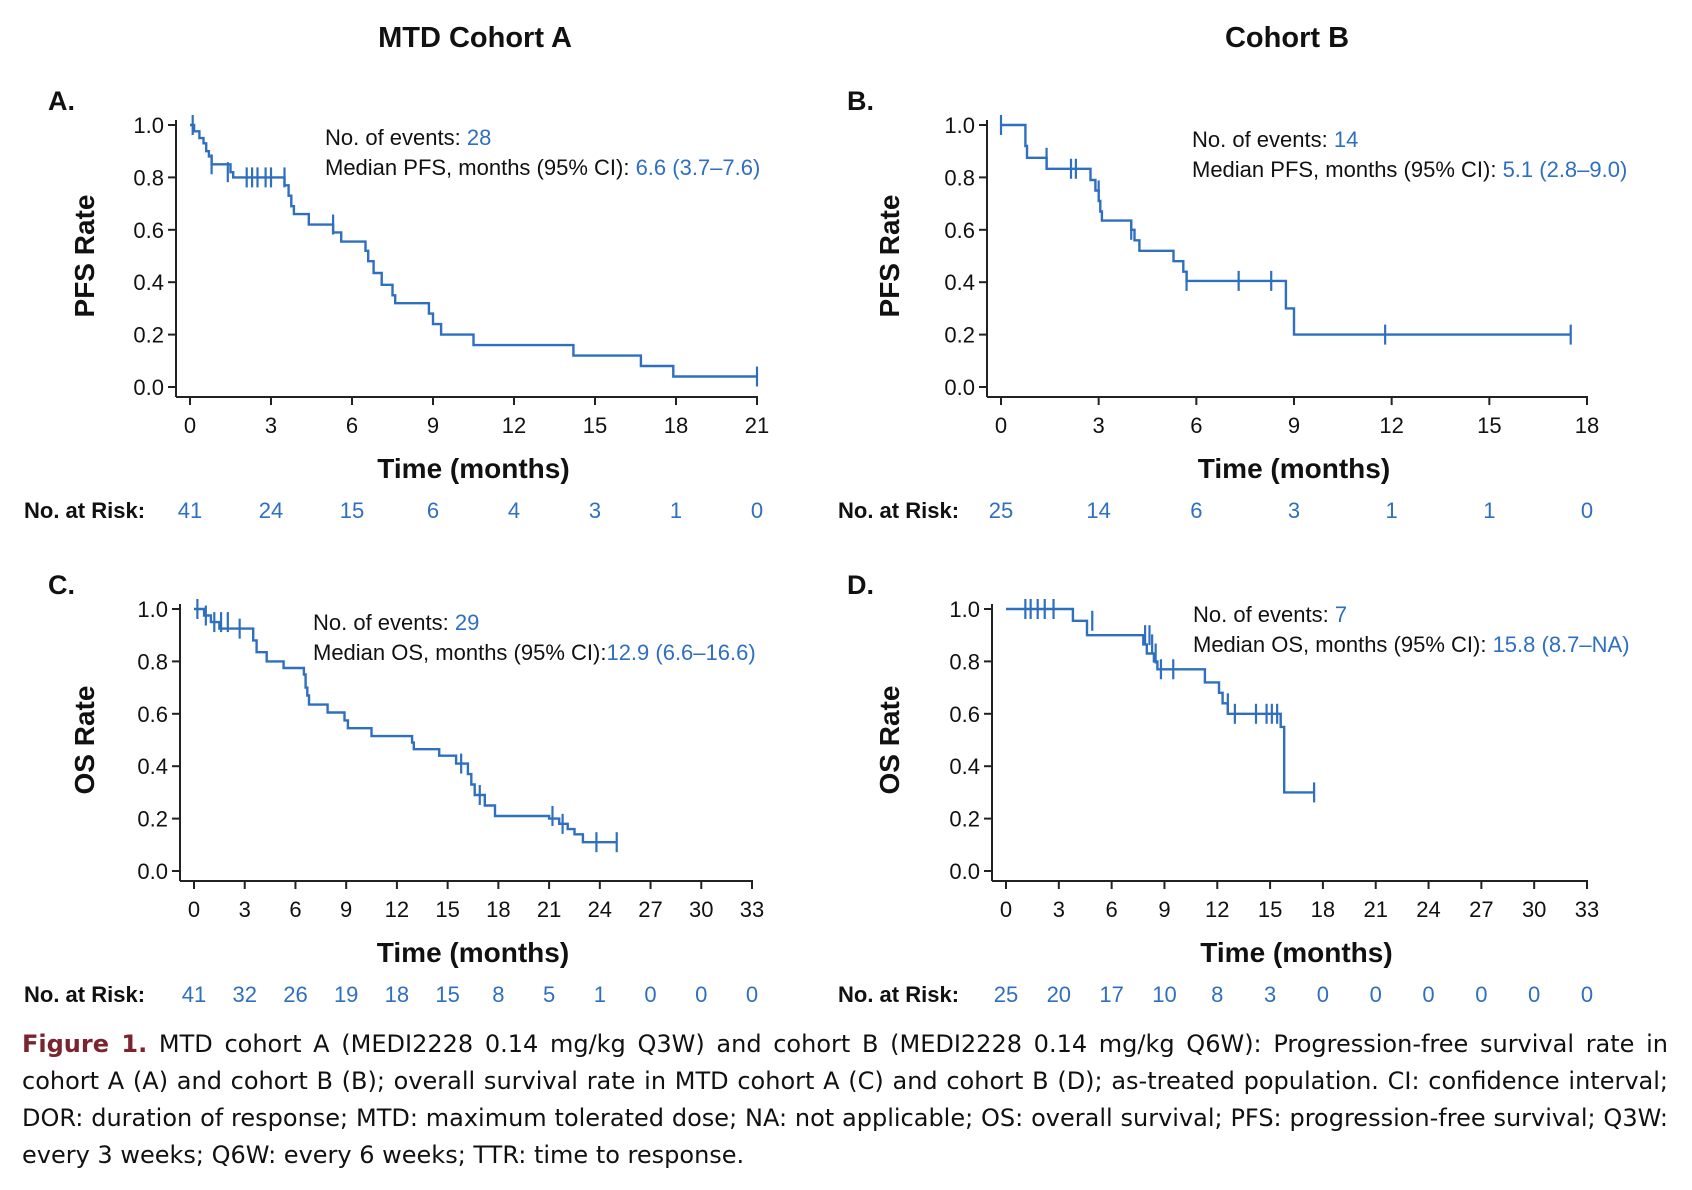 The height and width of the screenshot is (1190, 1692). What do you see at coordinates (473, 952) in the screenshot?
I see `x-axis-title-c: Time (months)` at bounding box center [473, 952].